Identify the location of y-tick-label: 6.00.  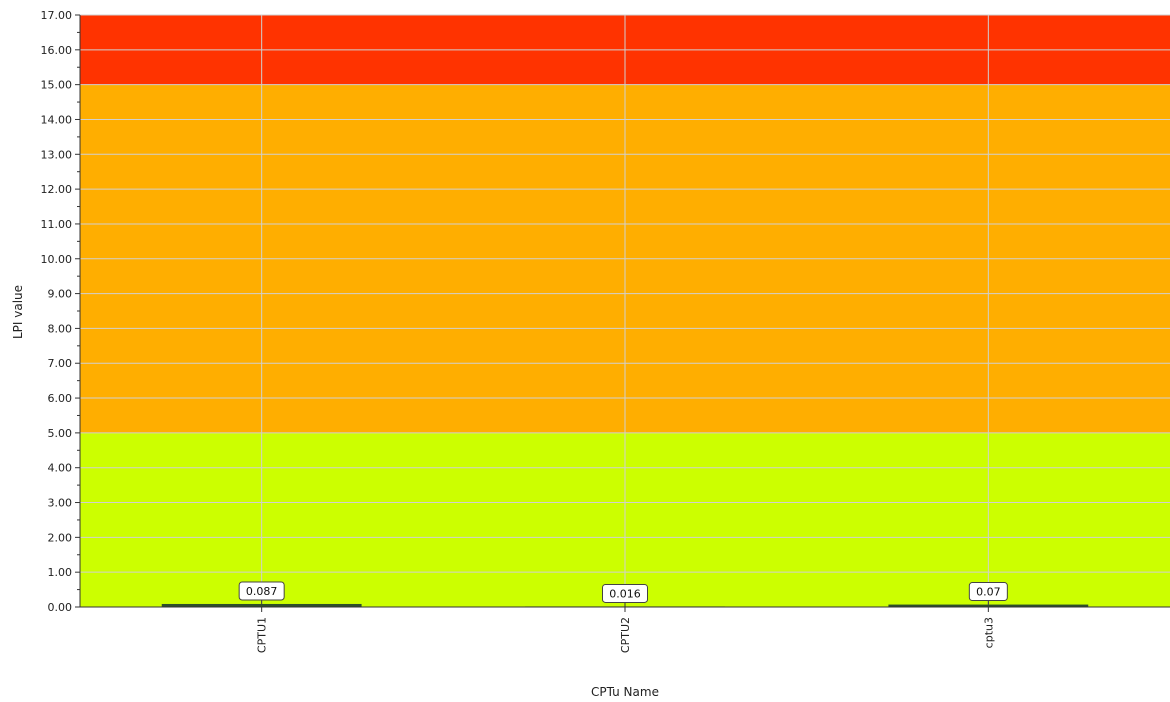
(60, 398).